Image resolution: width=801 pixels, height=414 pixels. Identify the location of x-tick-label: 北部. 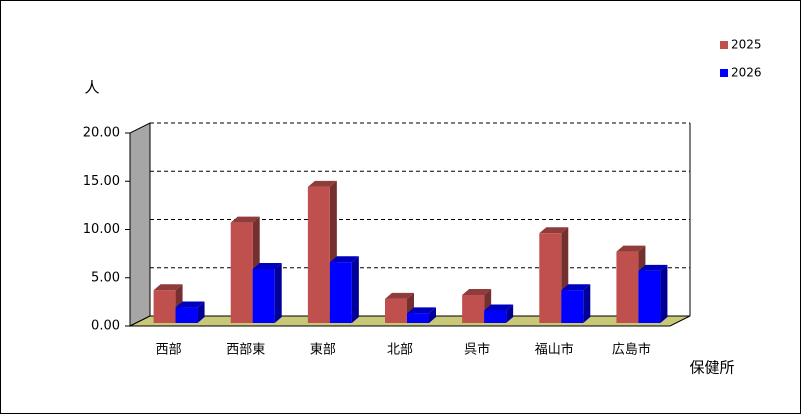
(400, 350).